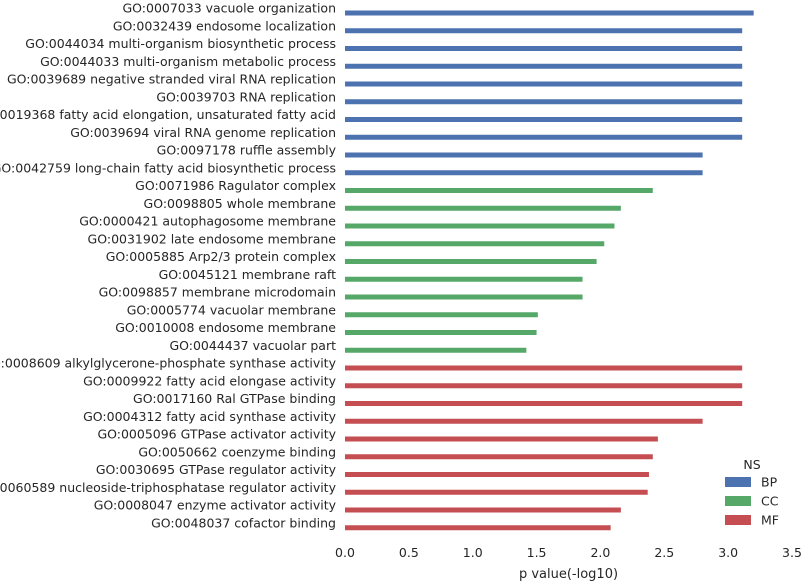 The height and width of the screenshot is (587, 808). What do you see at coordinates (568, 574) in the screenshot?
I see `x-axis-title: p value(-log10)` at bounding box center [568, 574].